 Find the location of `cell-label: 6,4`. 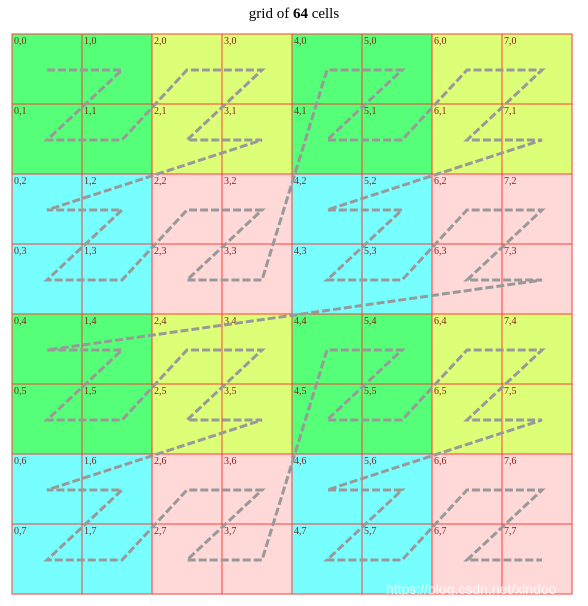

cell-label: 6,4 is located at coordinates (440, 321).